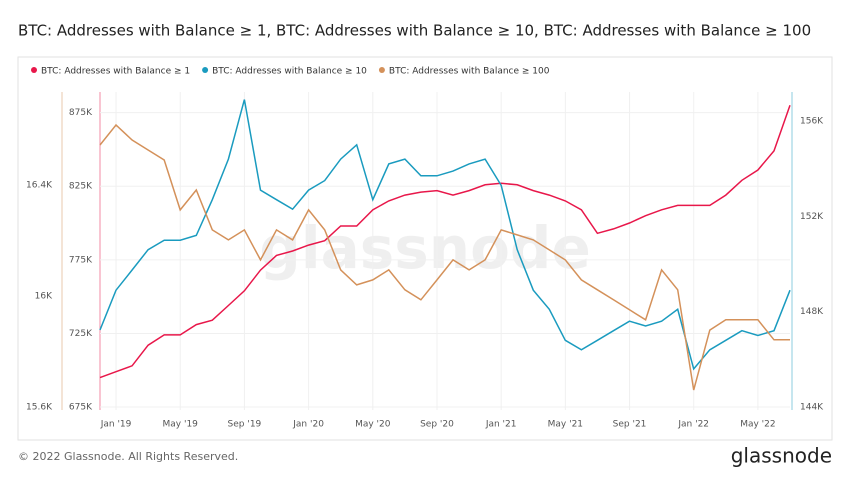  I want to click on x-tick-label: Sep '19, so click(245, 425).